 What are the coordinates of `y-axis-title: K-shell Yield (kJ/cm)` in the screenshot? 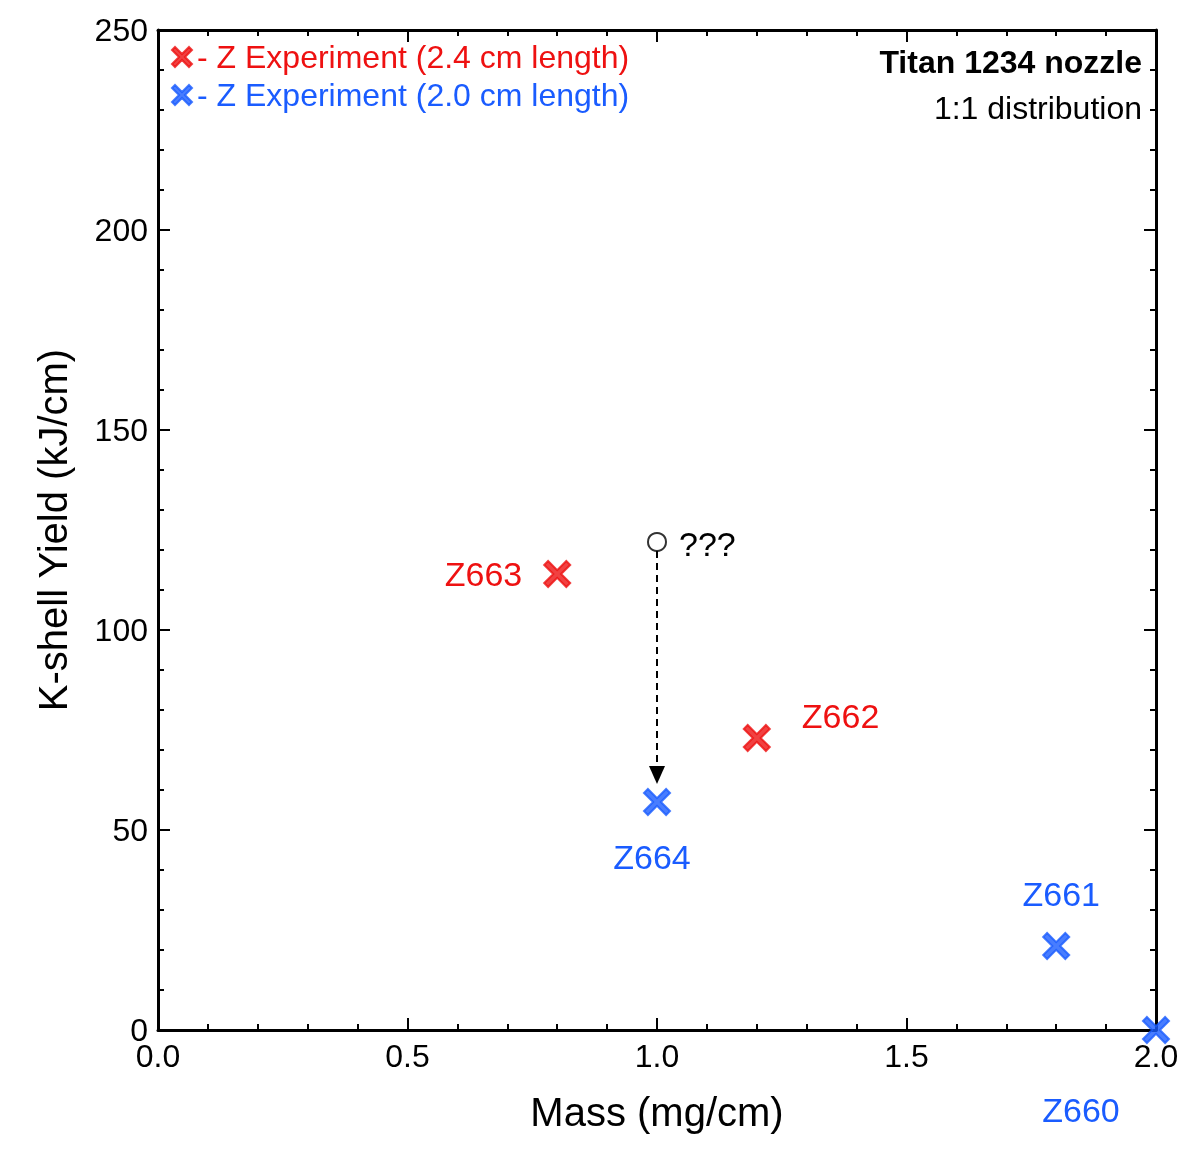 It's located at (53, 530).